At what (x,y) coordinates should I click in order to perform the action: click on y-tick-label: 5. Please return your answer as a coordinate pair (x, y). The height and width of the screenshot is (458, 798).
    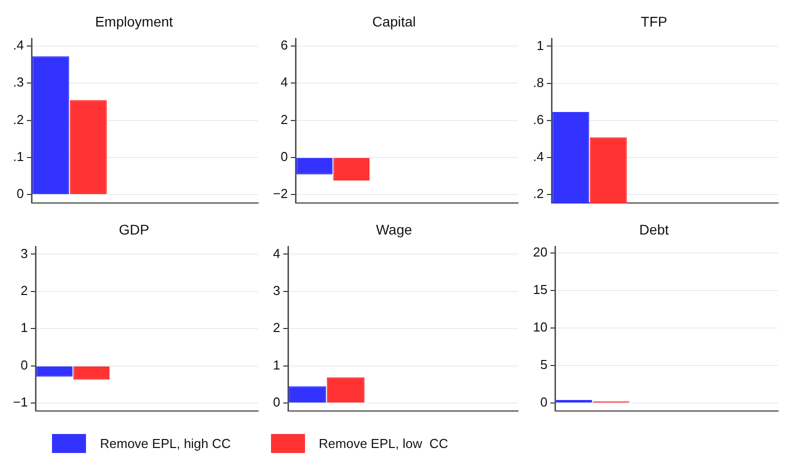
    Looking at the image, I should click on (544, 364).